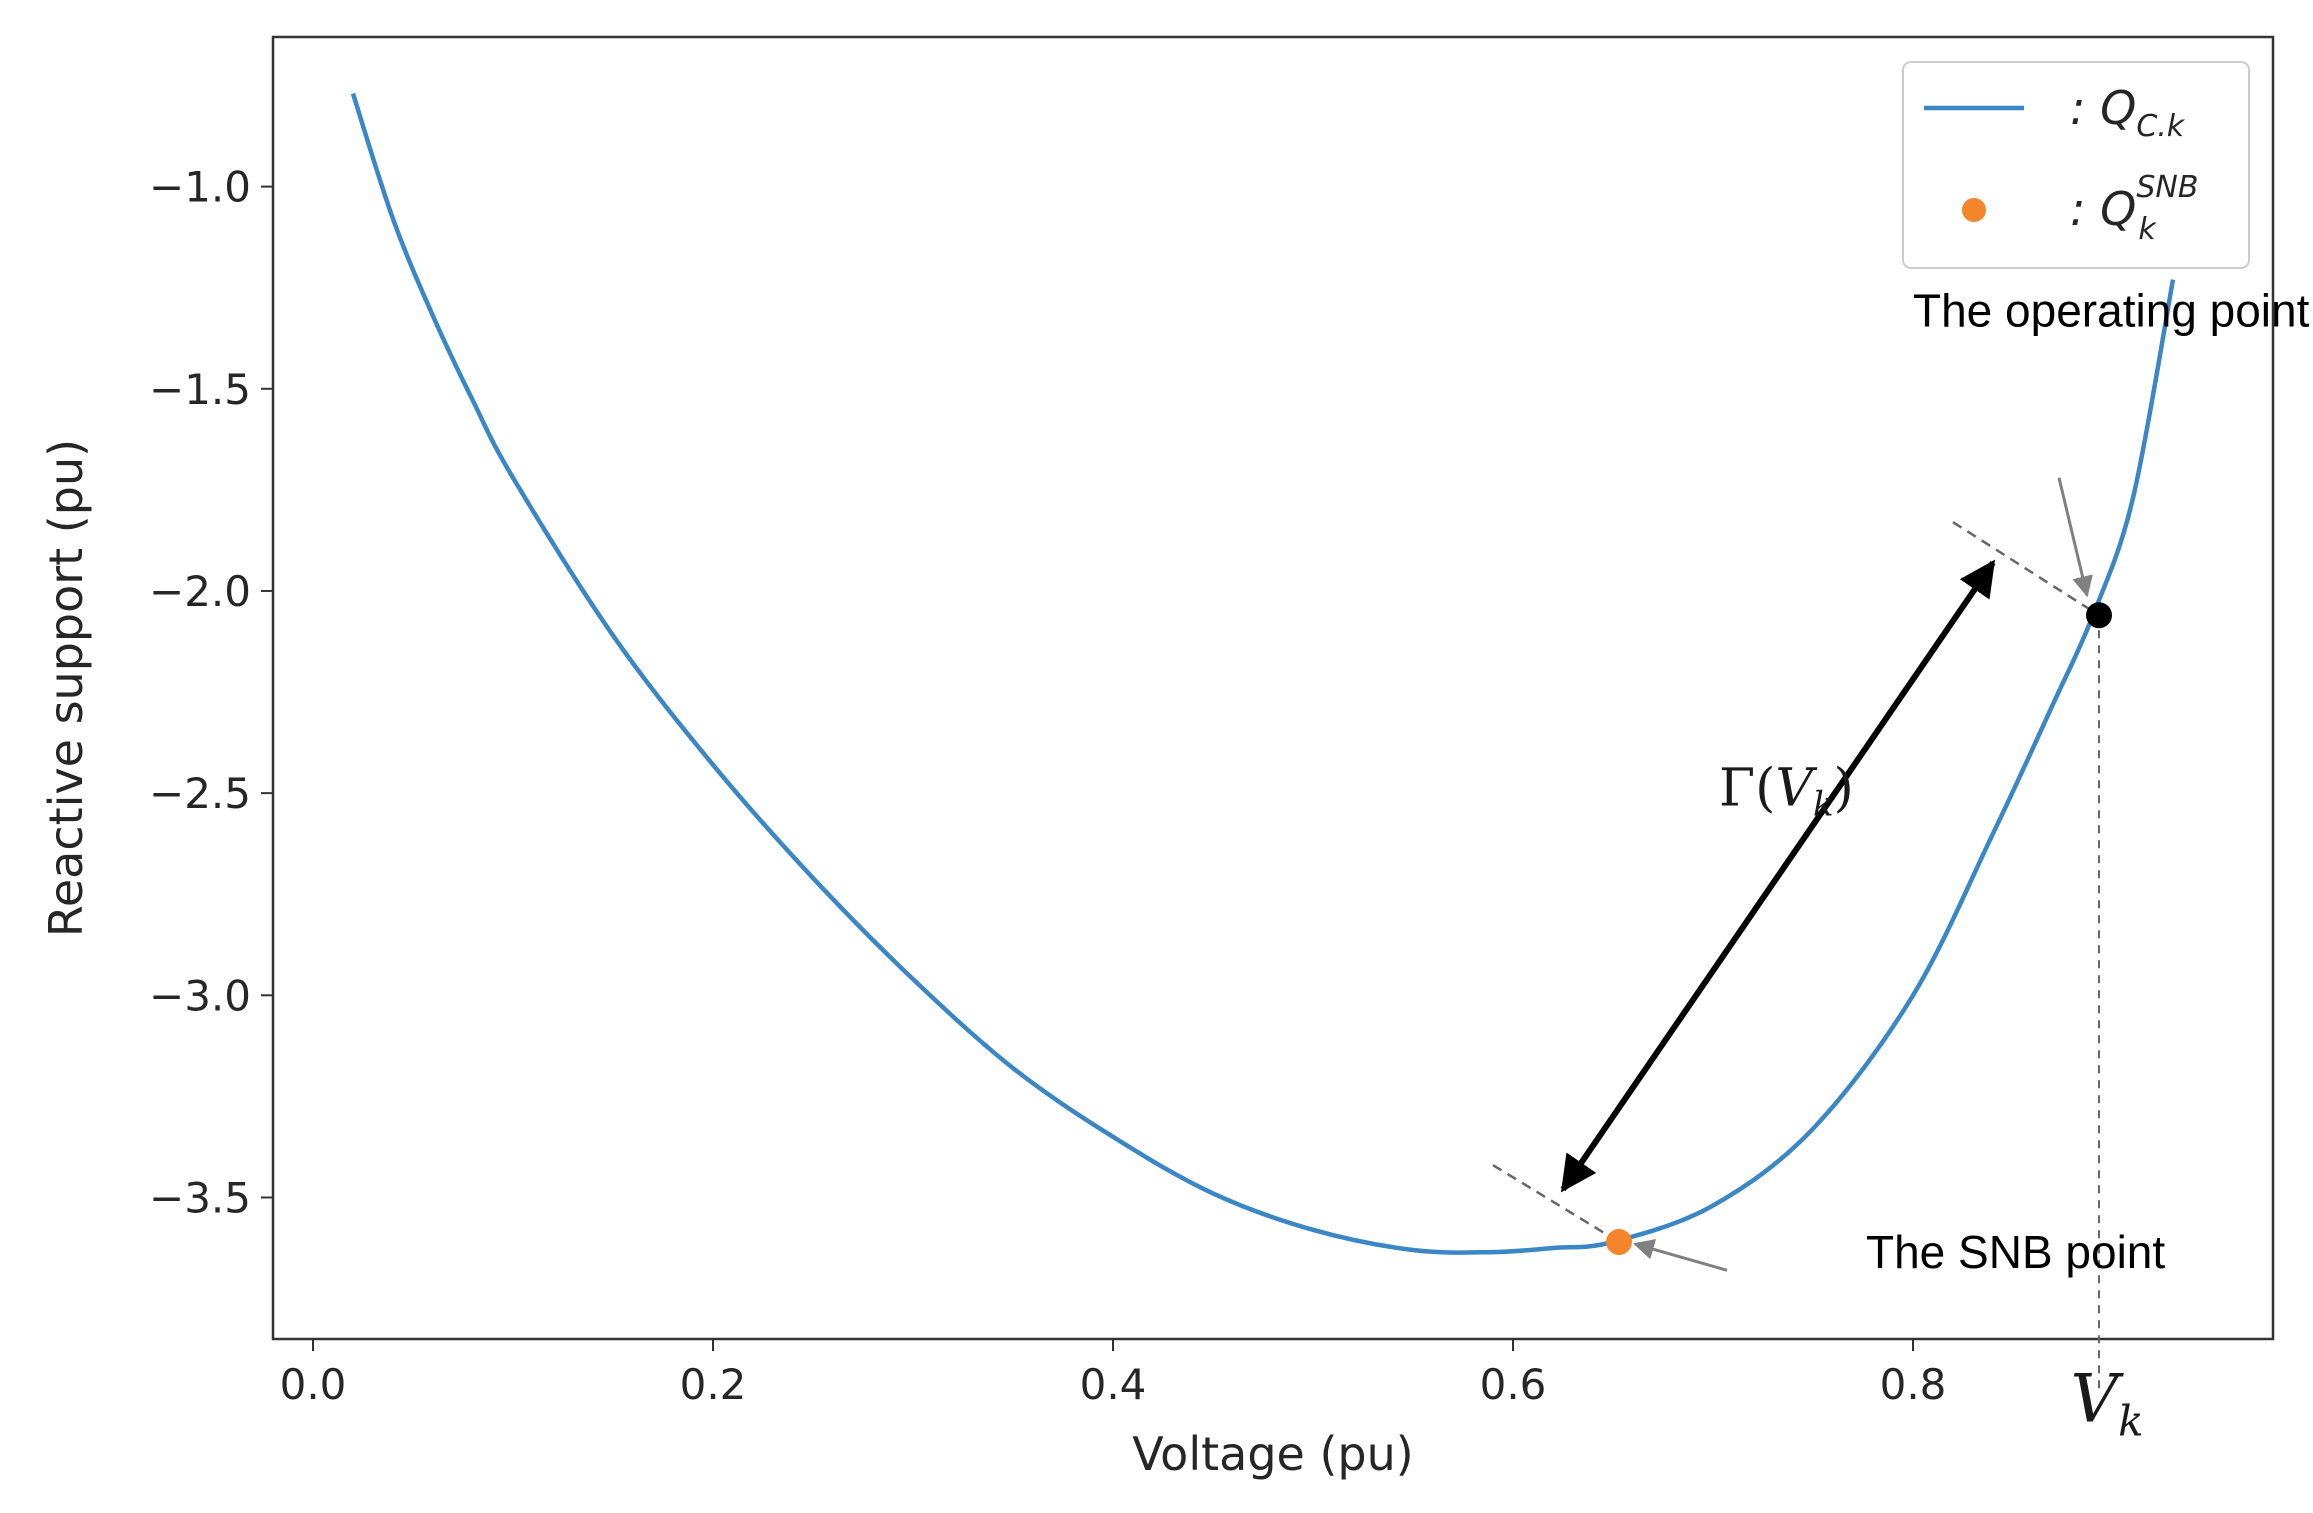 This screenshot has height=1513, width=2313. I want to click on legend-entry-qck: : QC.k, so click(2128, 112).